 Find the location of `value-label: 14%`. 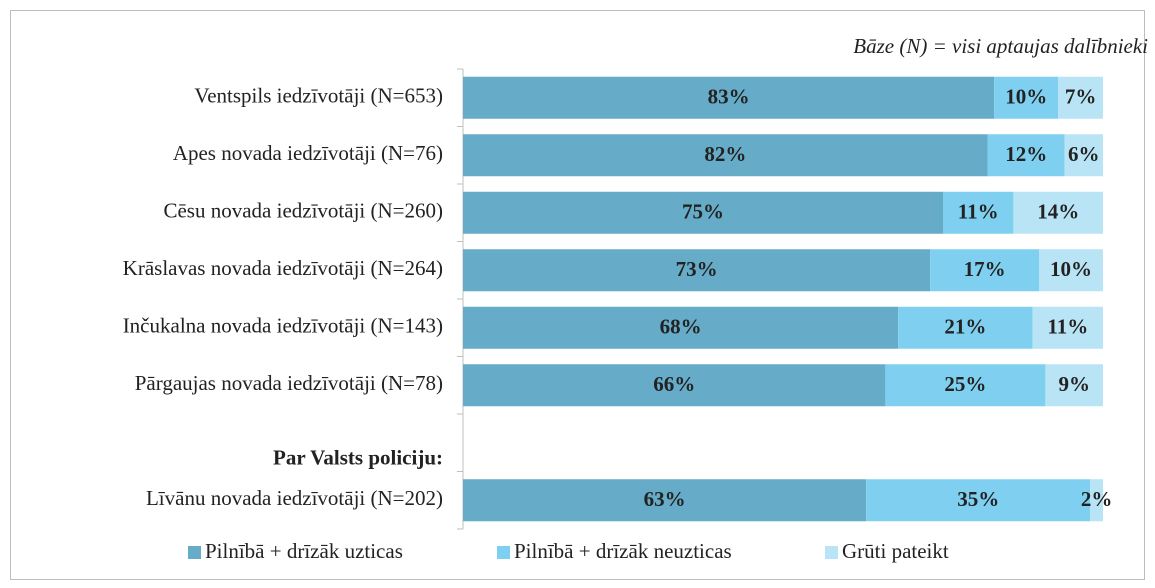

value-label: 14% is located at coordinates (1058, 212).